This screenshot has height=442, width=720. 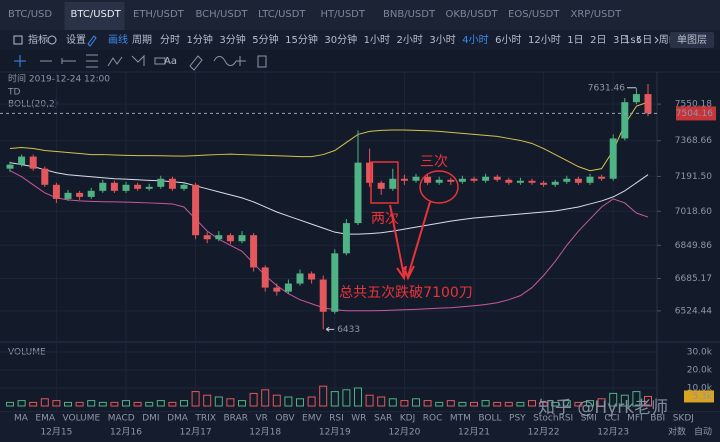 I want to click on indicator-tab: ROC, so click(x=433, y=419).